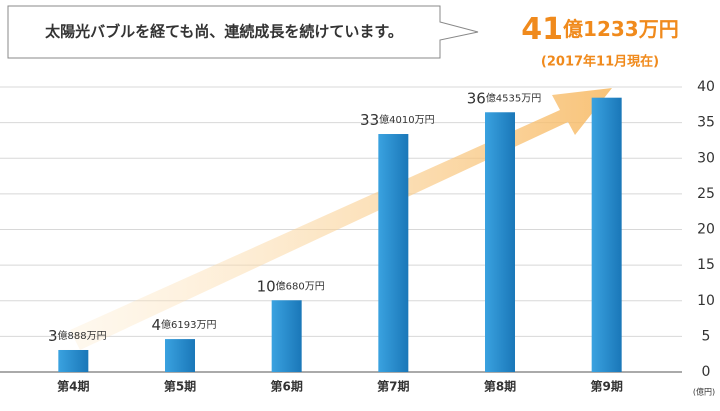 This screenshot has height=411, width=720. Describe the element at coordinates (291, 286) in the screenshot. I see `value-label: 10億680万円` at that location.